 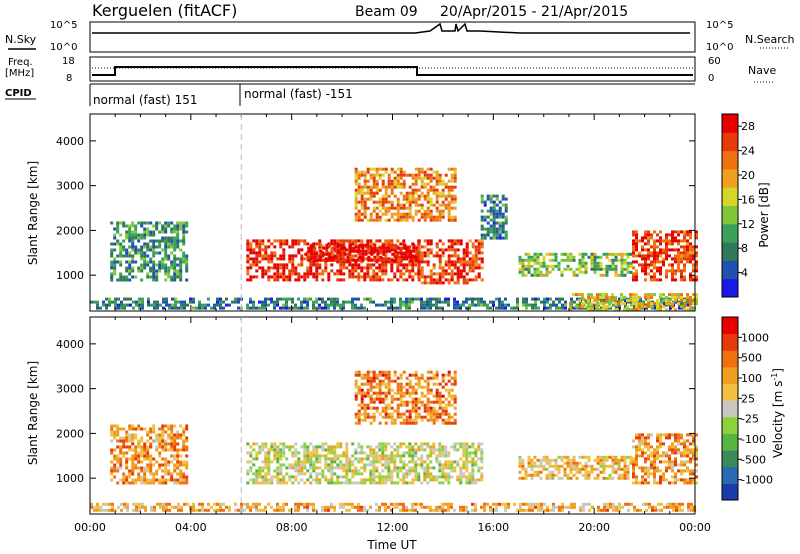 I want to click on nsky-label: N.Sky, so click(x=21, y=39).